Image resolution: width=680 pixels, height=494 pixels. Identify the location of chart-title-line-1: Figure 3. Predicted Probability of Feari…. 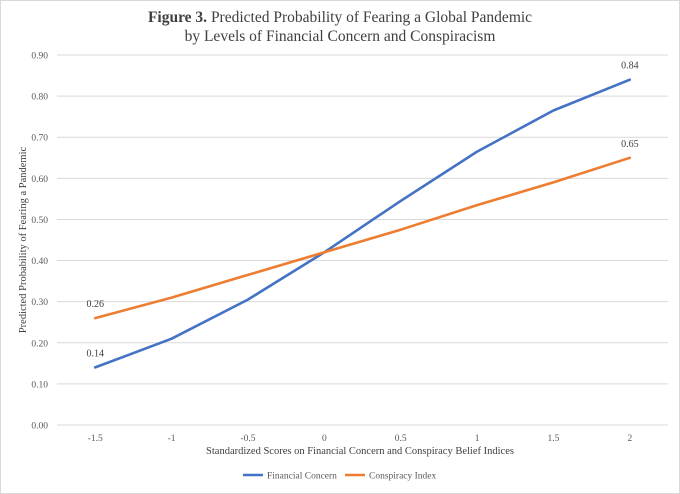
(340, 17).